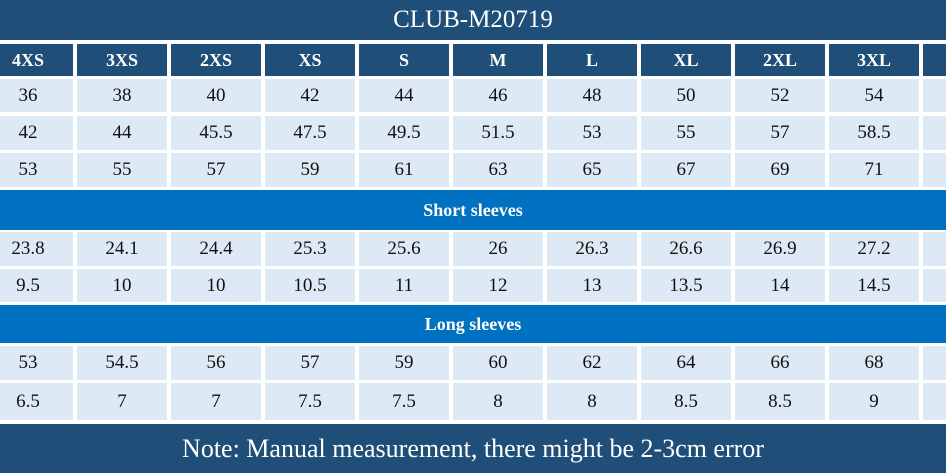 The height and width of the screenshot is (473, 946). Describe the element at coordinates (686, 60) in the screenshot. I see `size-header: XL` at that location.